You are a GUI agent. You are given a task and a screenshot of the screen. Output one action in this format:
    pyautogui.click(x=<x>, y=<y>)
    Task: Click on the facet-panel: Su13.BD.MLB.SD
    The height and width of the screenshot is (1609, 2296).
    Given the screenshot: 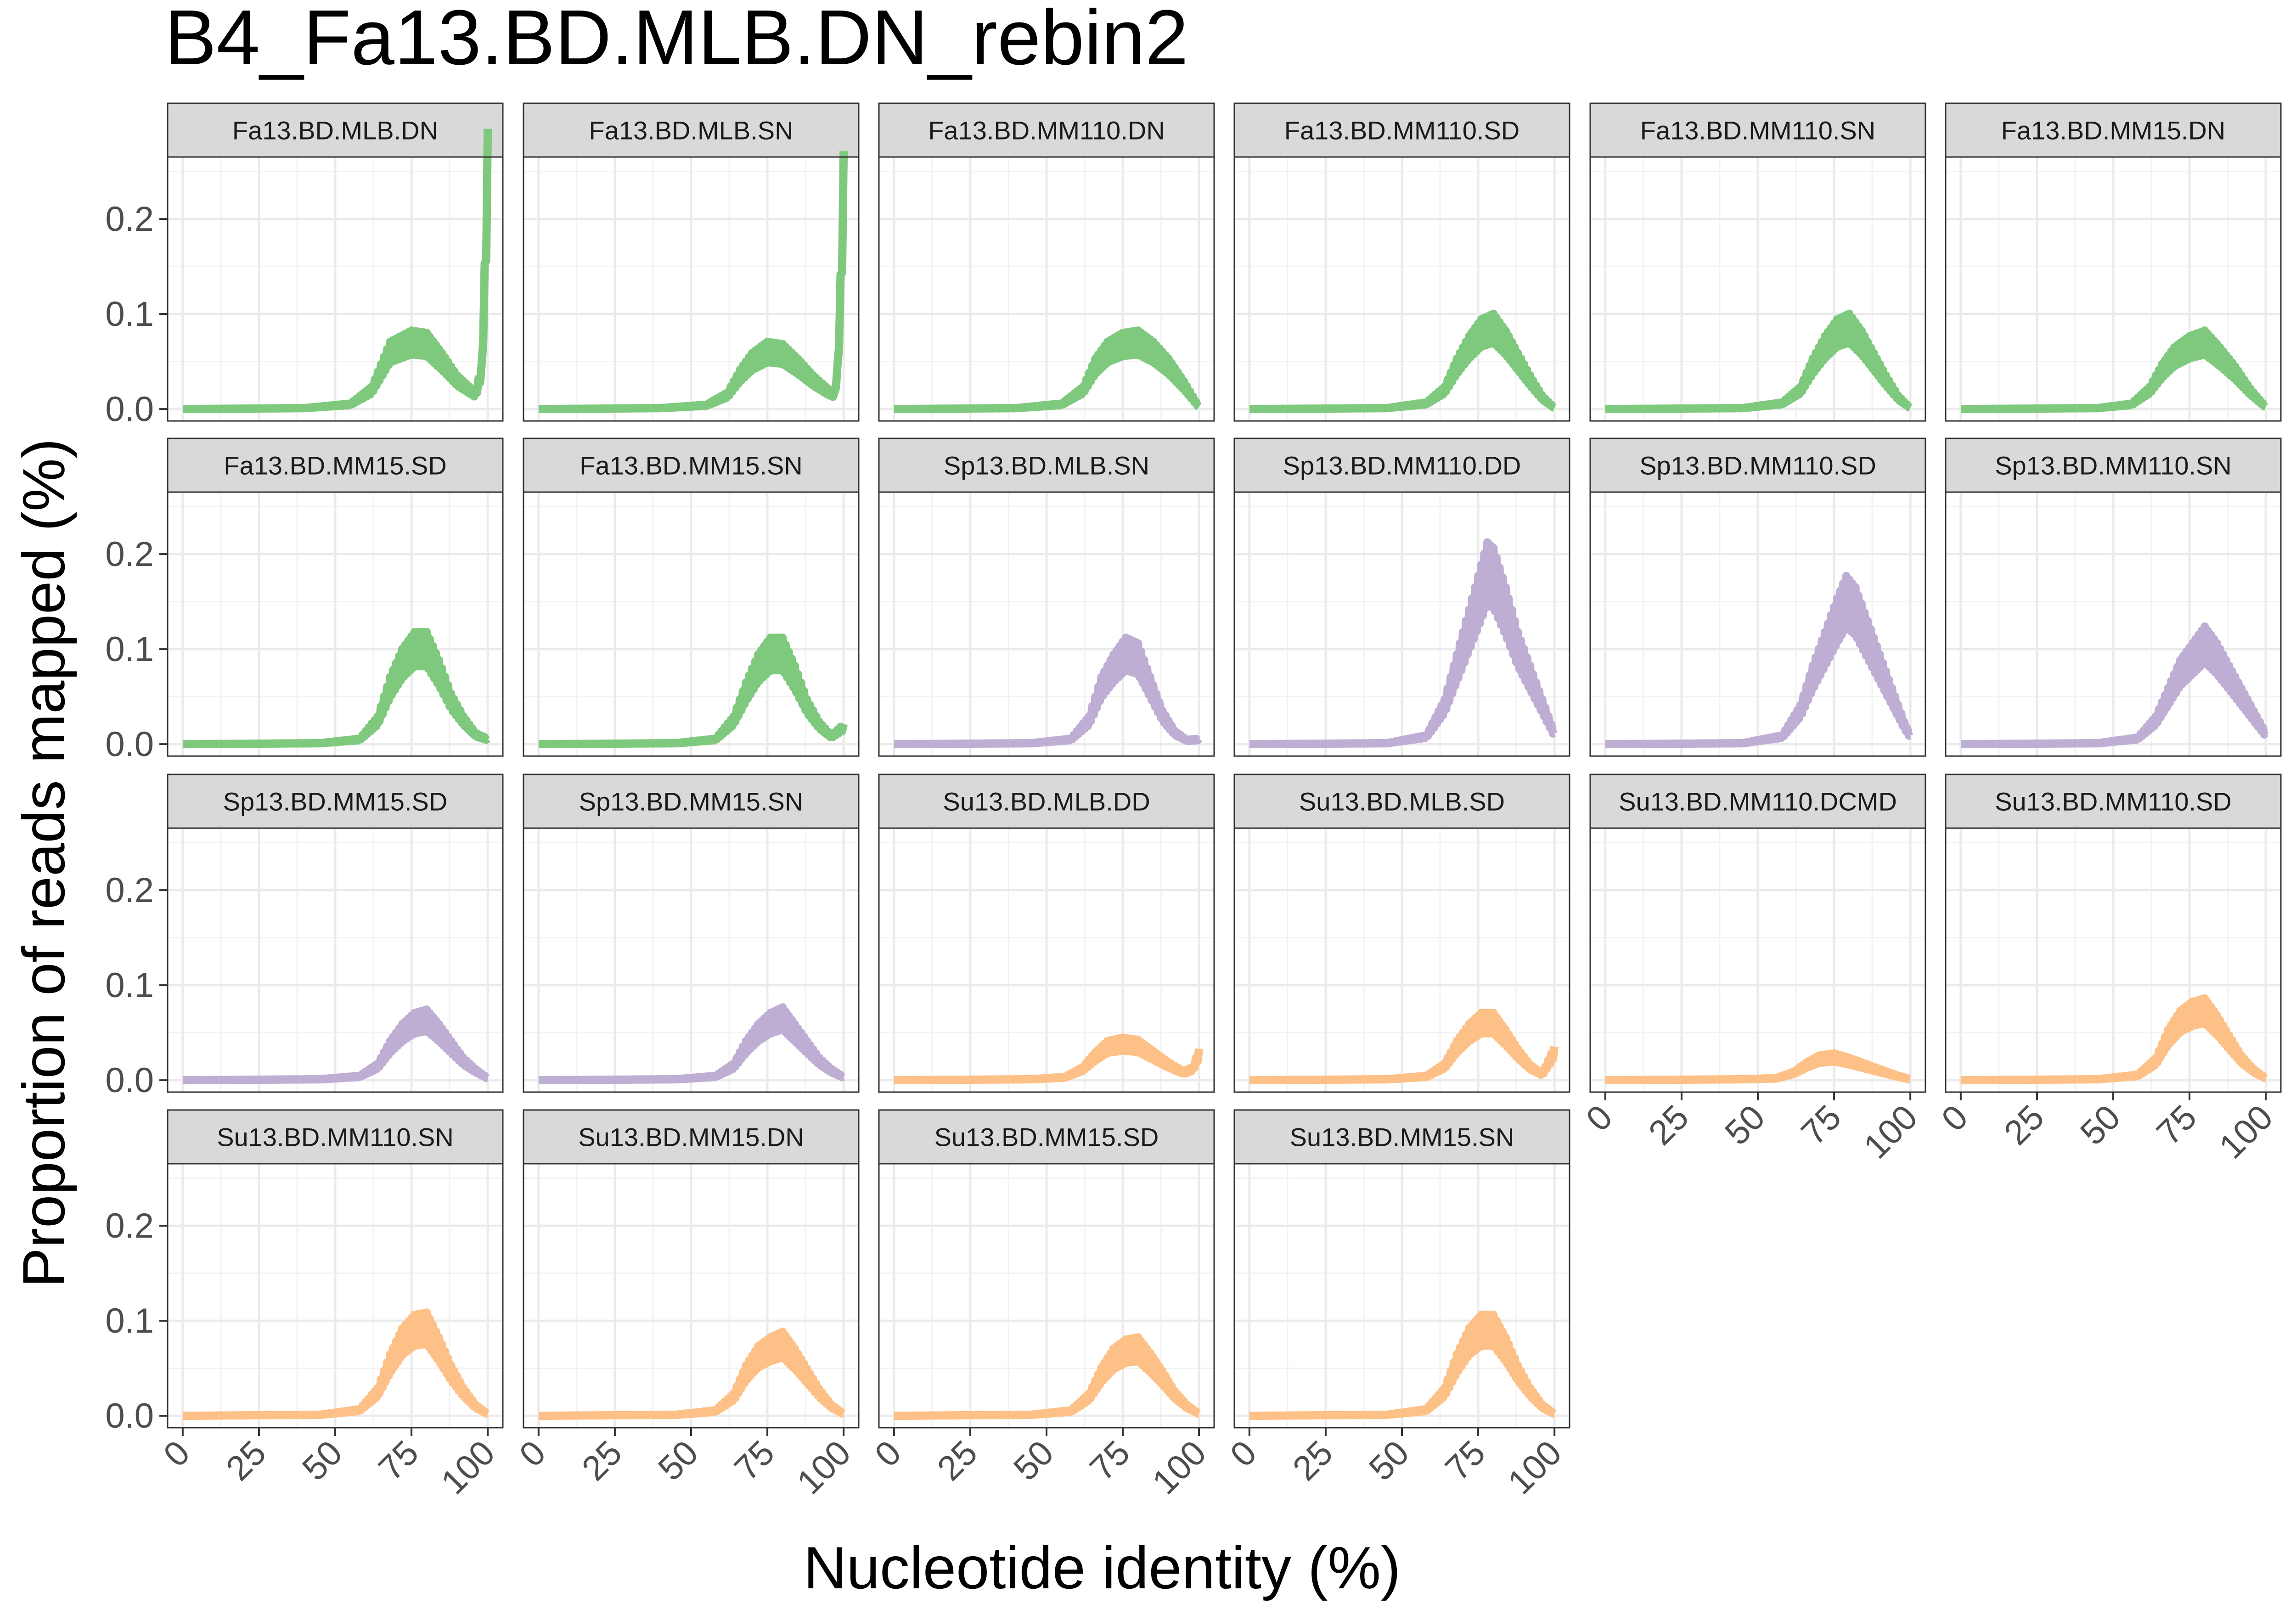 What is the action you would take?
    pyautogui.click(x=1402, y=934)
    